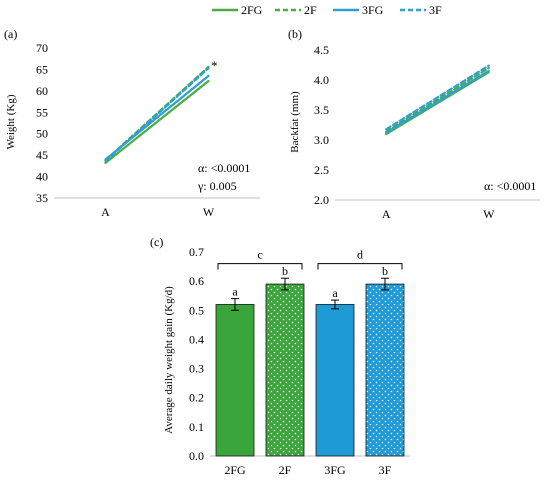  Describe the element at coordinates (196, 310) in the screenshot. I see `y-tick-label: 0.5` at that location.